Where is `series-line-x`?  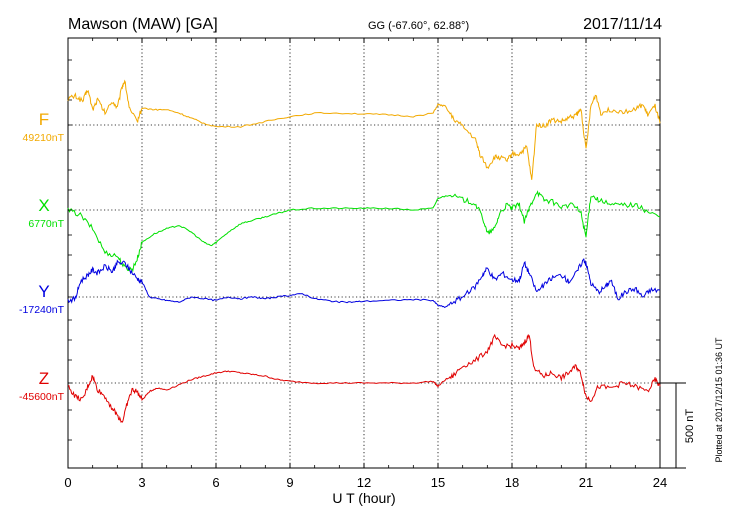
series-line-x is located at coordinates (364, 231).